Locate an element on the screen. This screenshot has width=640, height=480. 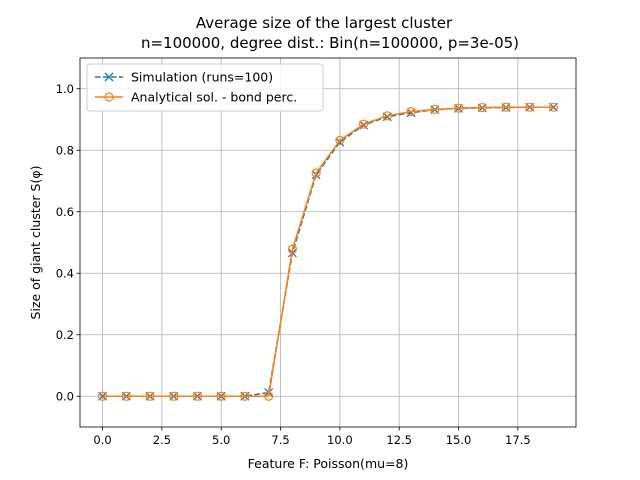
legend-box is located at coordinates (205, 87).